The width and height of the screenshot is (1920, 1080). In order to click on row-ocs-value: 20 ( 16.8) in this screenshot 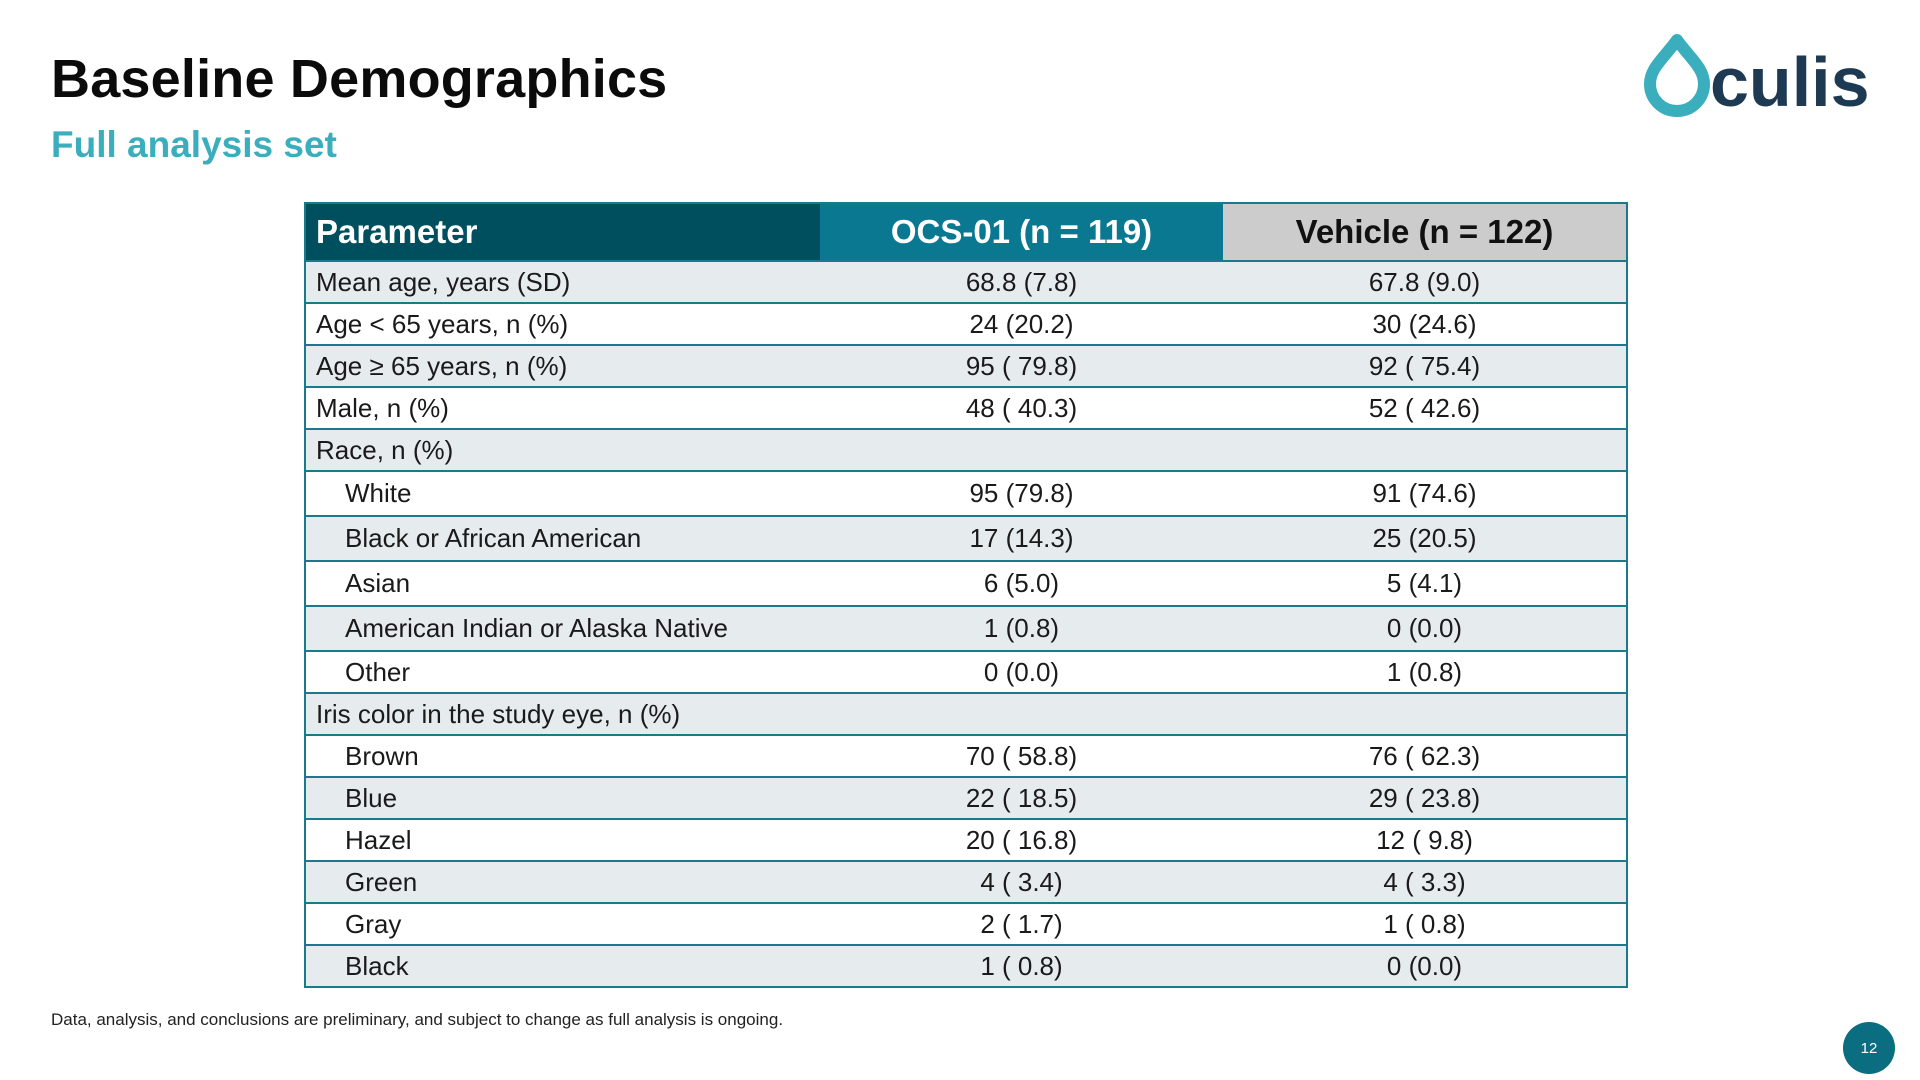, I will do `click(1021, 839)`.